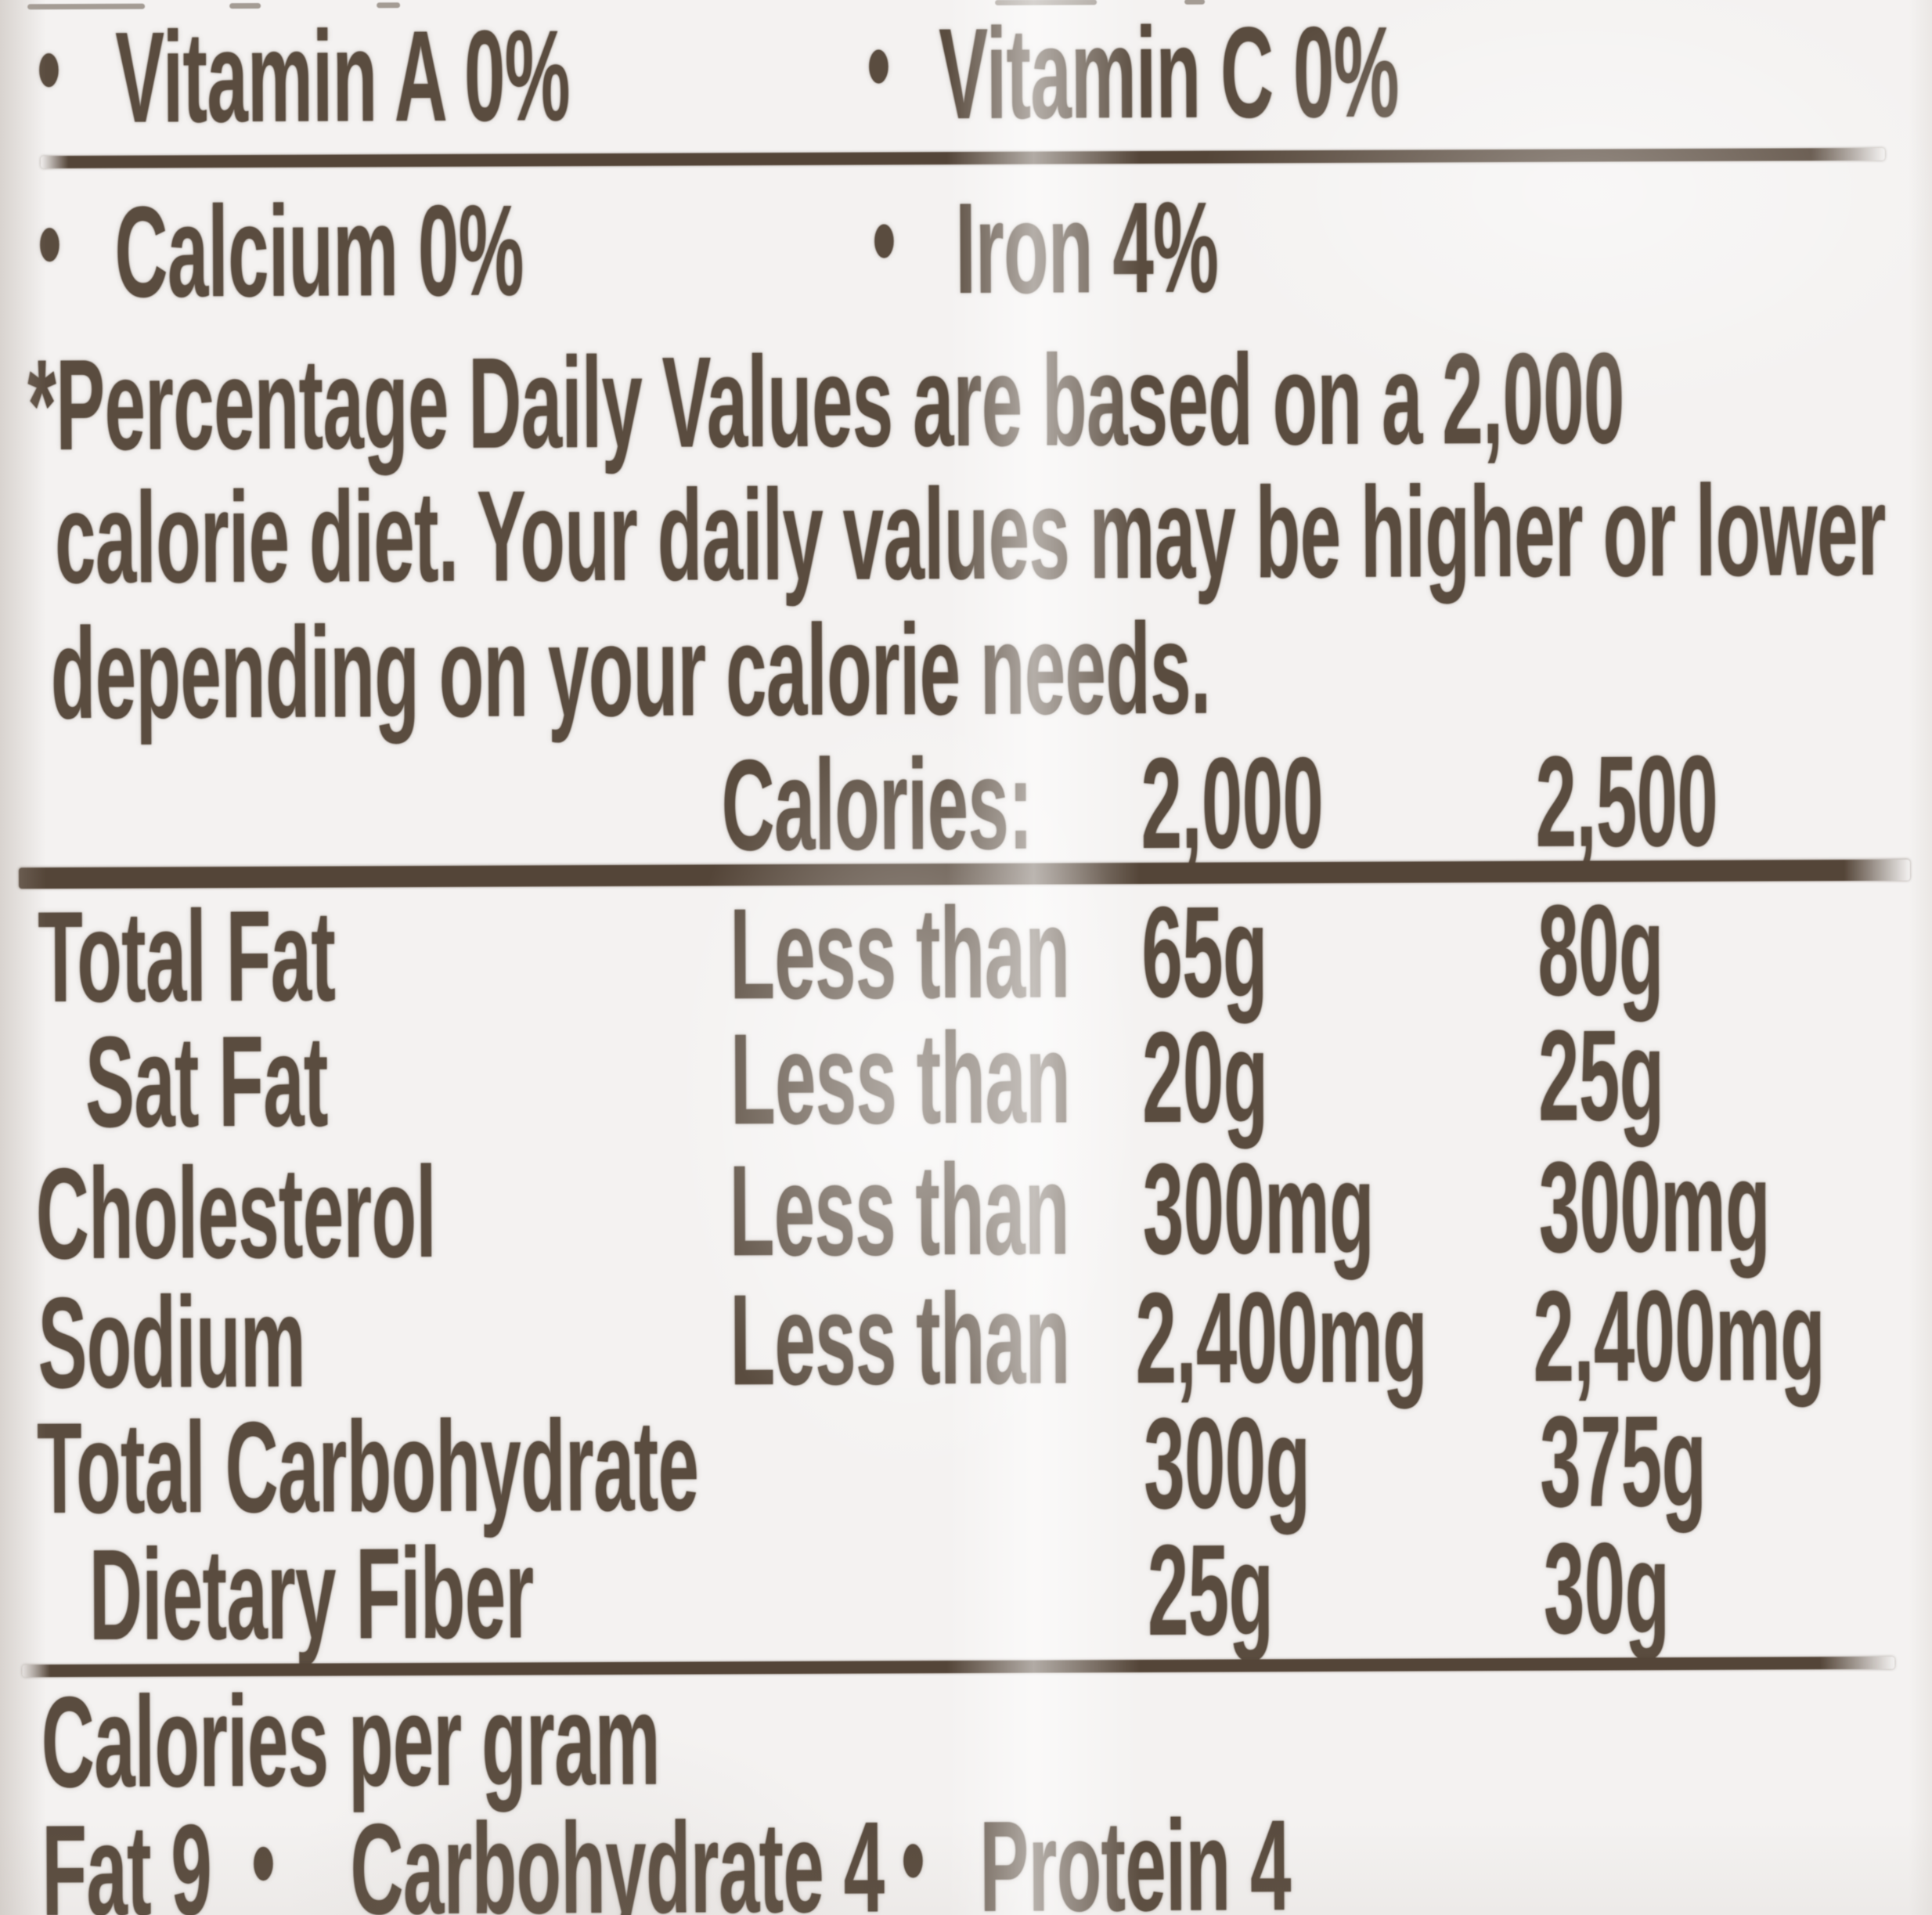  Describe the element at coordinates (877, 804) in the screenshot. I see `dv-header-calories-label: Calories:` at that location.